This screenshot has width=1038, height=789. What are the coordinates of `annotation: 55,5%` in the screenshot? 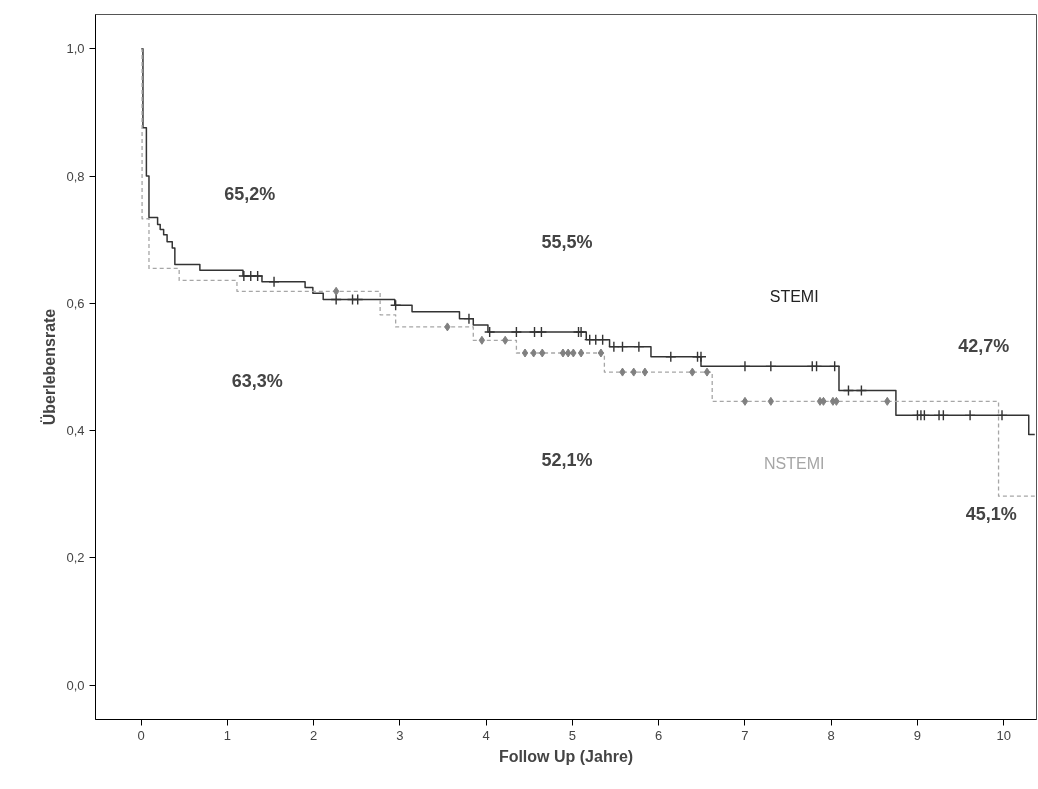 It's located at (567, 242).